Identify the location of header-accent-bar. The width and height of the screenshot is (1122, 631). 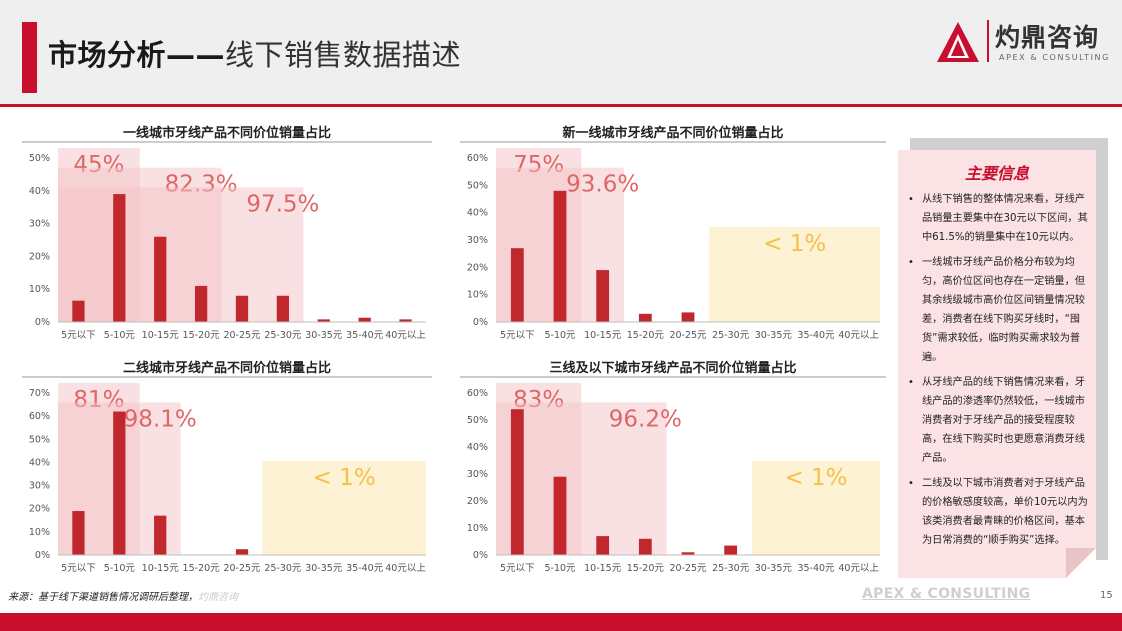
(29, 57).